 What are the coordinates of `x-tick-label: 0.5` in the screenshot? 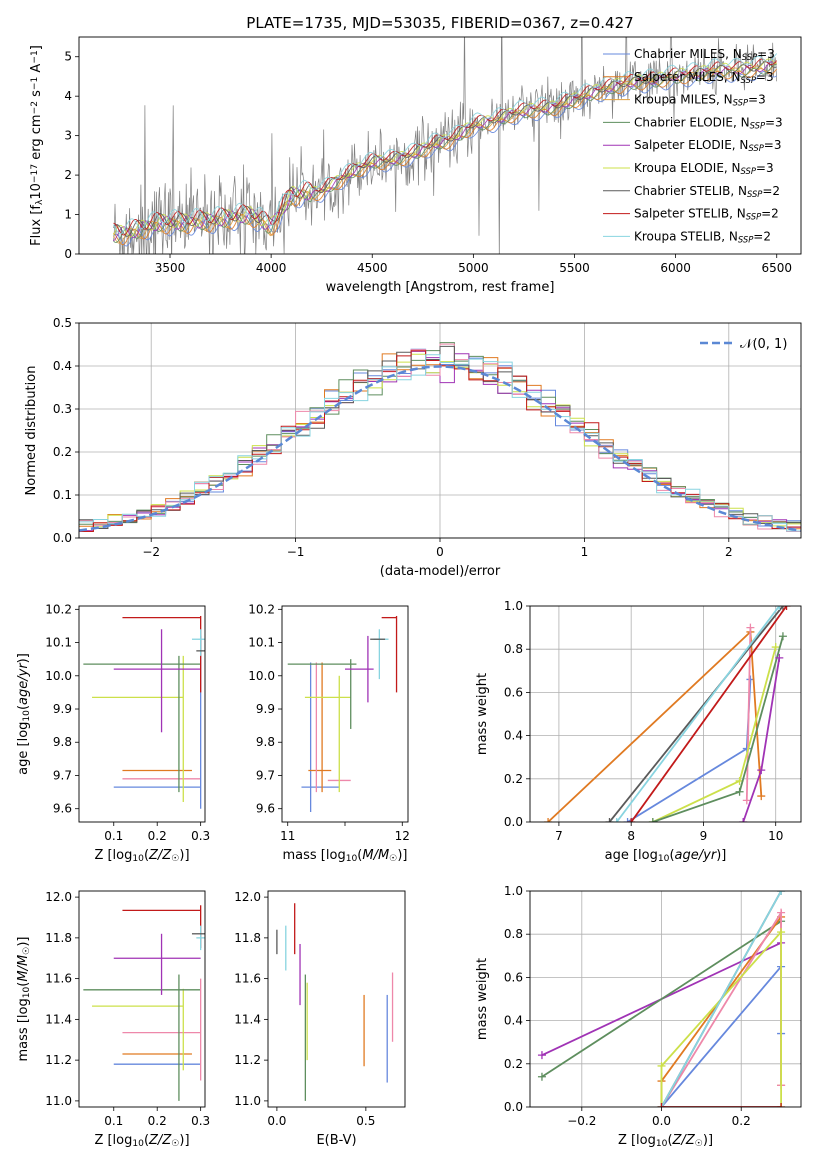 It's located at (365, 1121).